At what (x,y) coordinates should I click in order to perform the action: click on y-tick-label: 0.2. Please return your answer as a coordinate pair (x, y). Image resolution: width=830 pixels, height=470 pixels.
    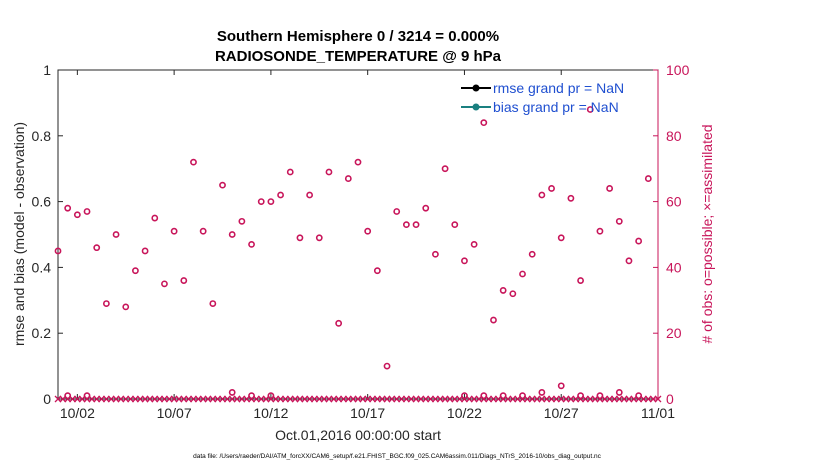
    Looking at the image, I should click on (42, 333).